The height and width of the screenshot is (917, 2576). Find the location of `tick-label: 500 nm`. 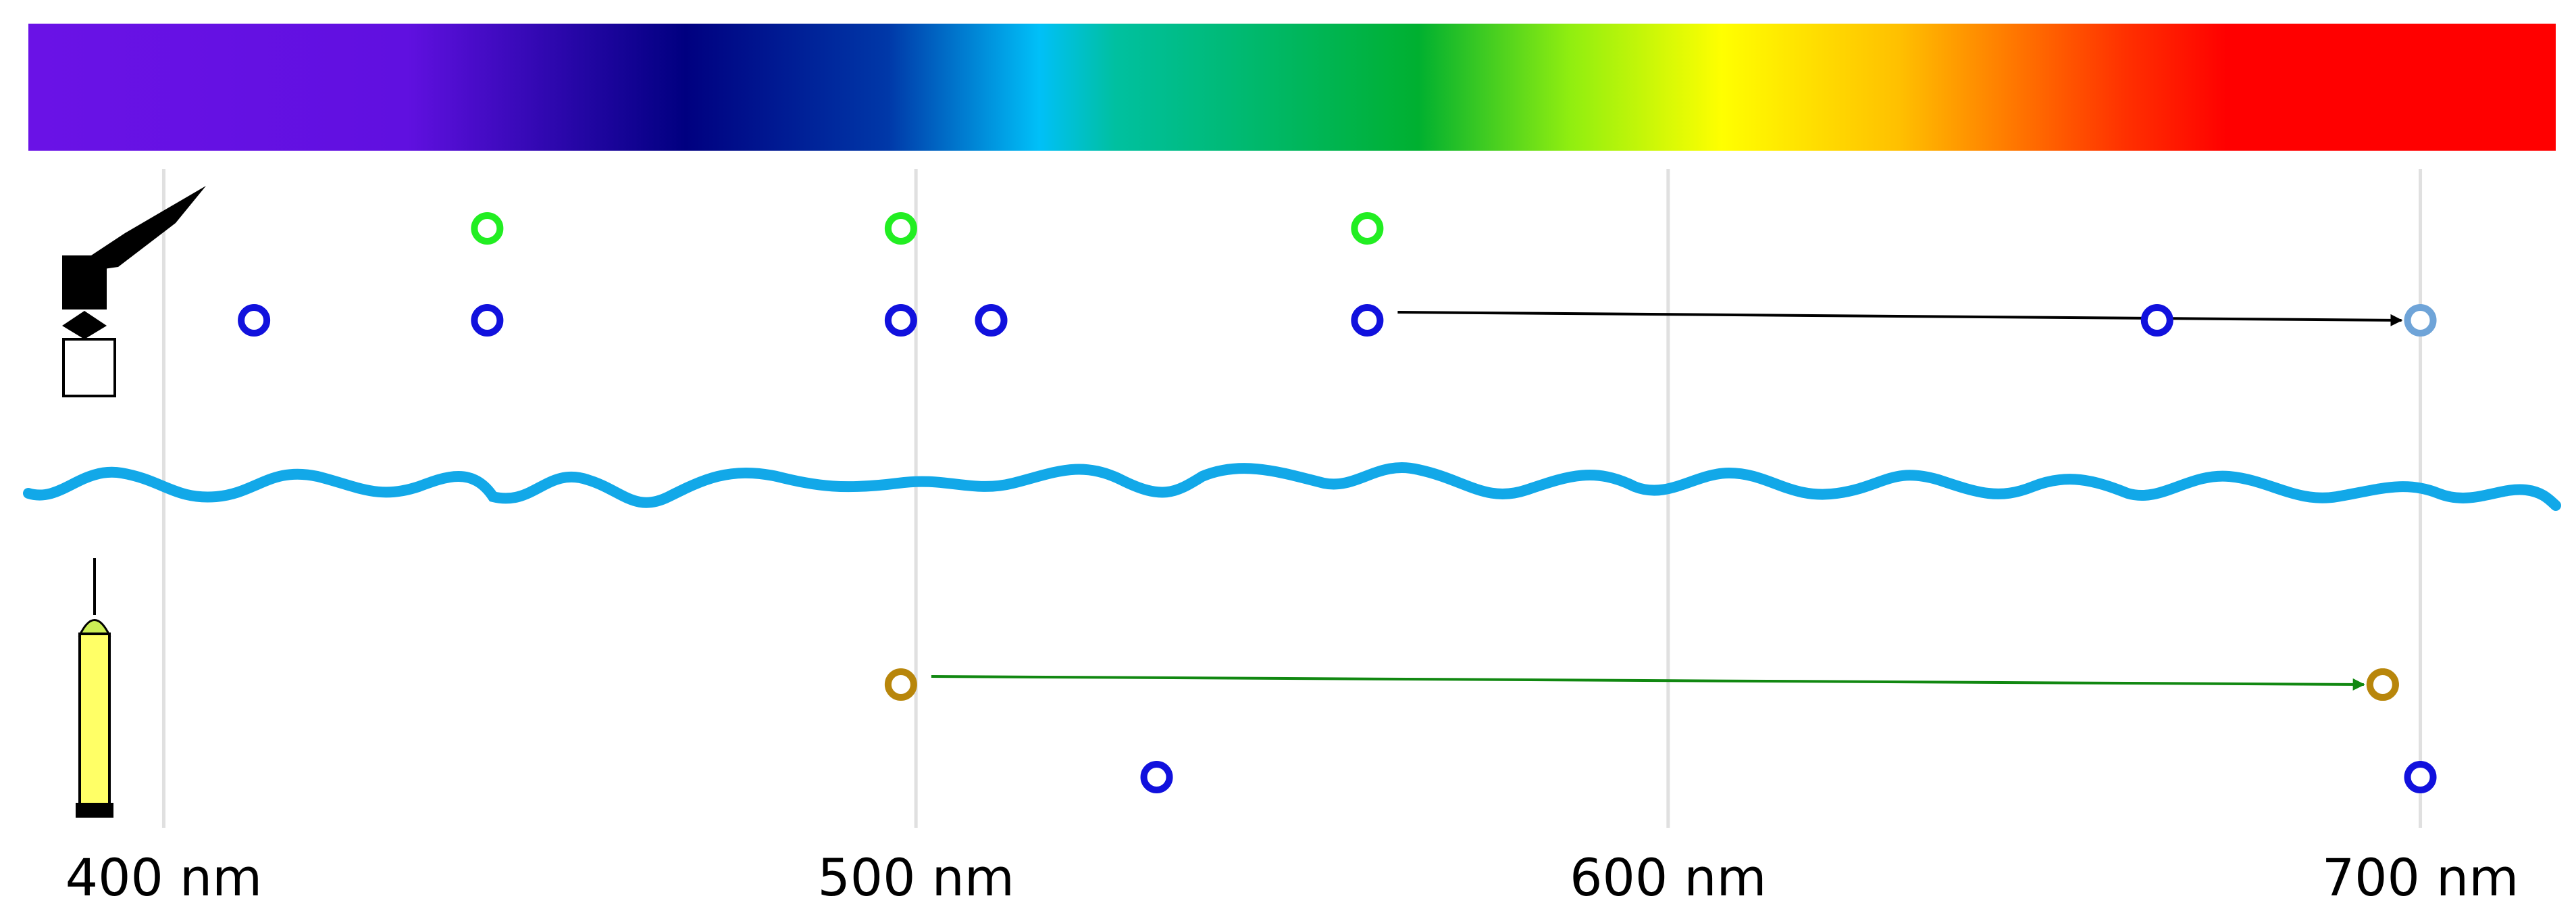

tick-label: 500 nm is located at coordinates (915, 877).